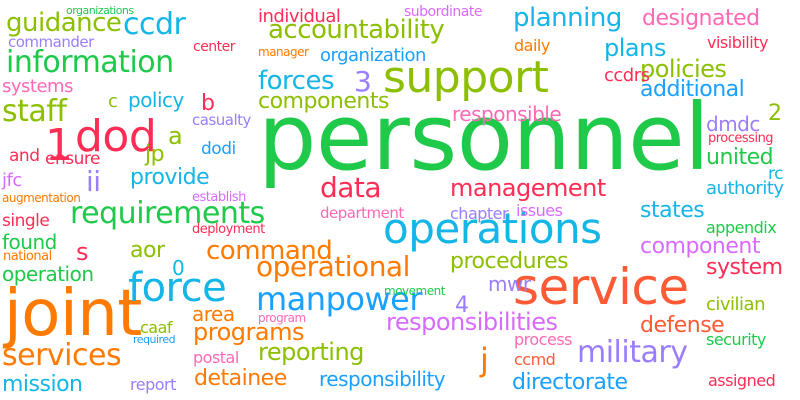 This screenshot has height=400, width=800. What do you see at coordinates (156, 100) in the screenshot?
I see `word-policy: policy` at bounding box center [156, 100].